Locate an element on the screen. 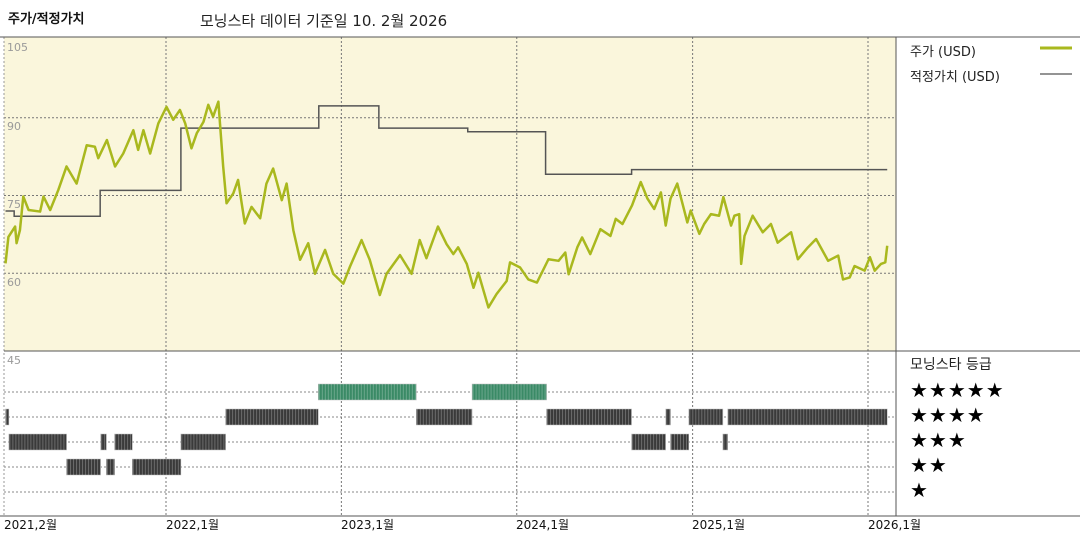 Image resolution: width=1080 pixels, height=540 pixels. x-tick-label: 2025,1월 is located at coordinates (719, 525).